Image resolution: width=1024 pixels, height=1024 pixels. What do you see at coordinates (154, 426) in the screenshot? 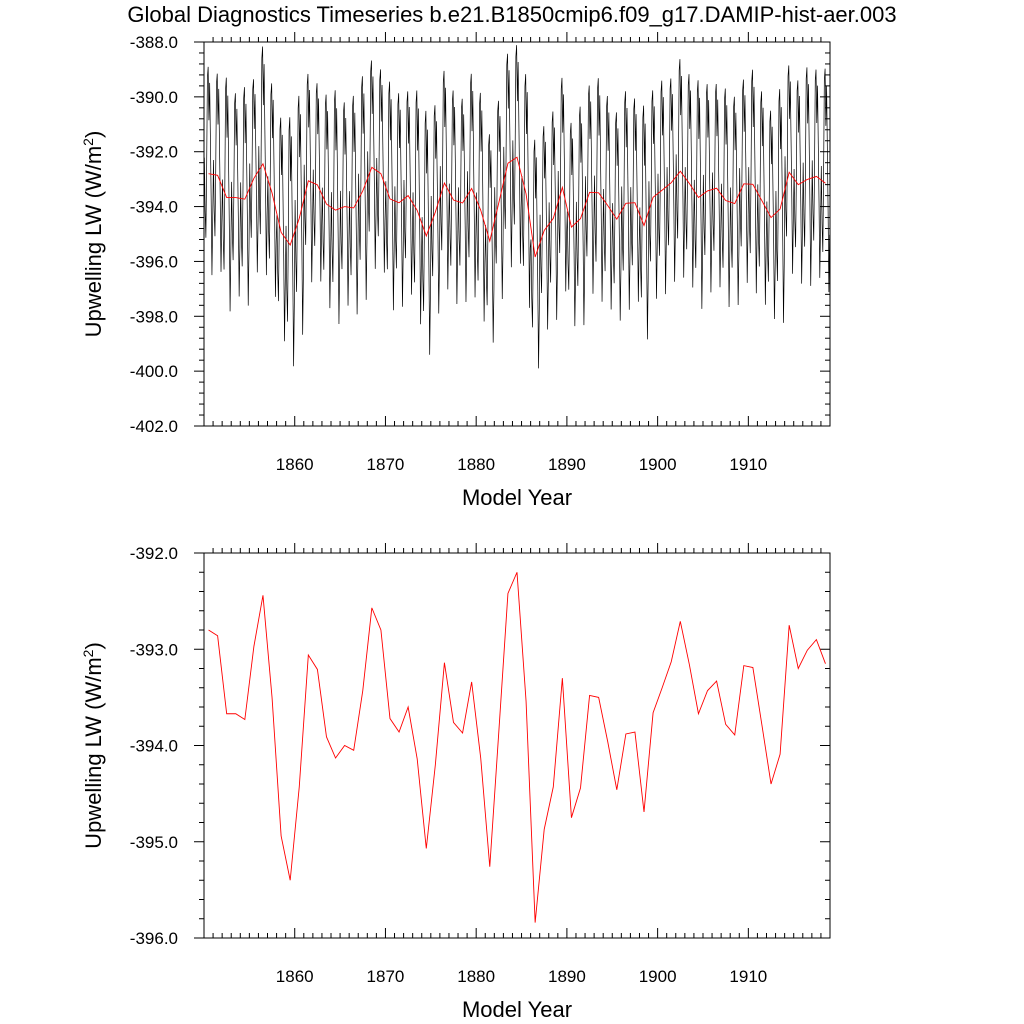
I see `y-tick-label: -402.0` at bounding box center [154, 426].